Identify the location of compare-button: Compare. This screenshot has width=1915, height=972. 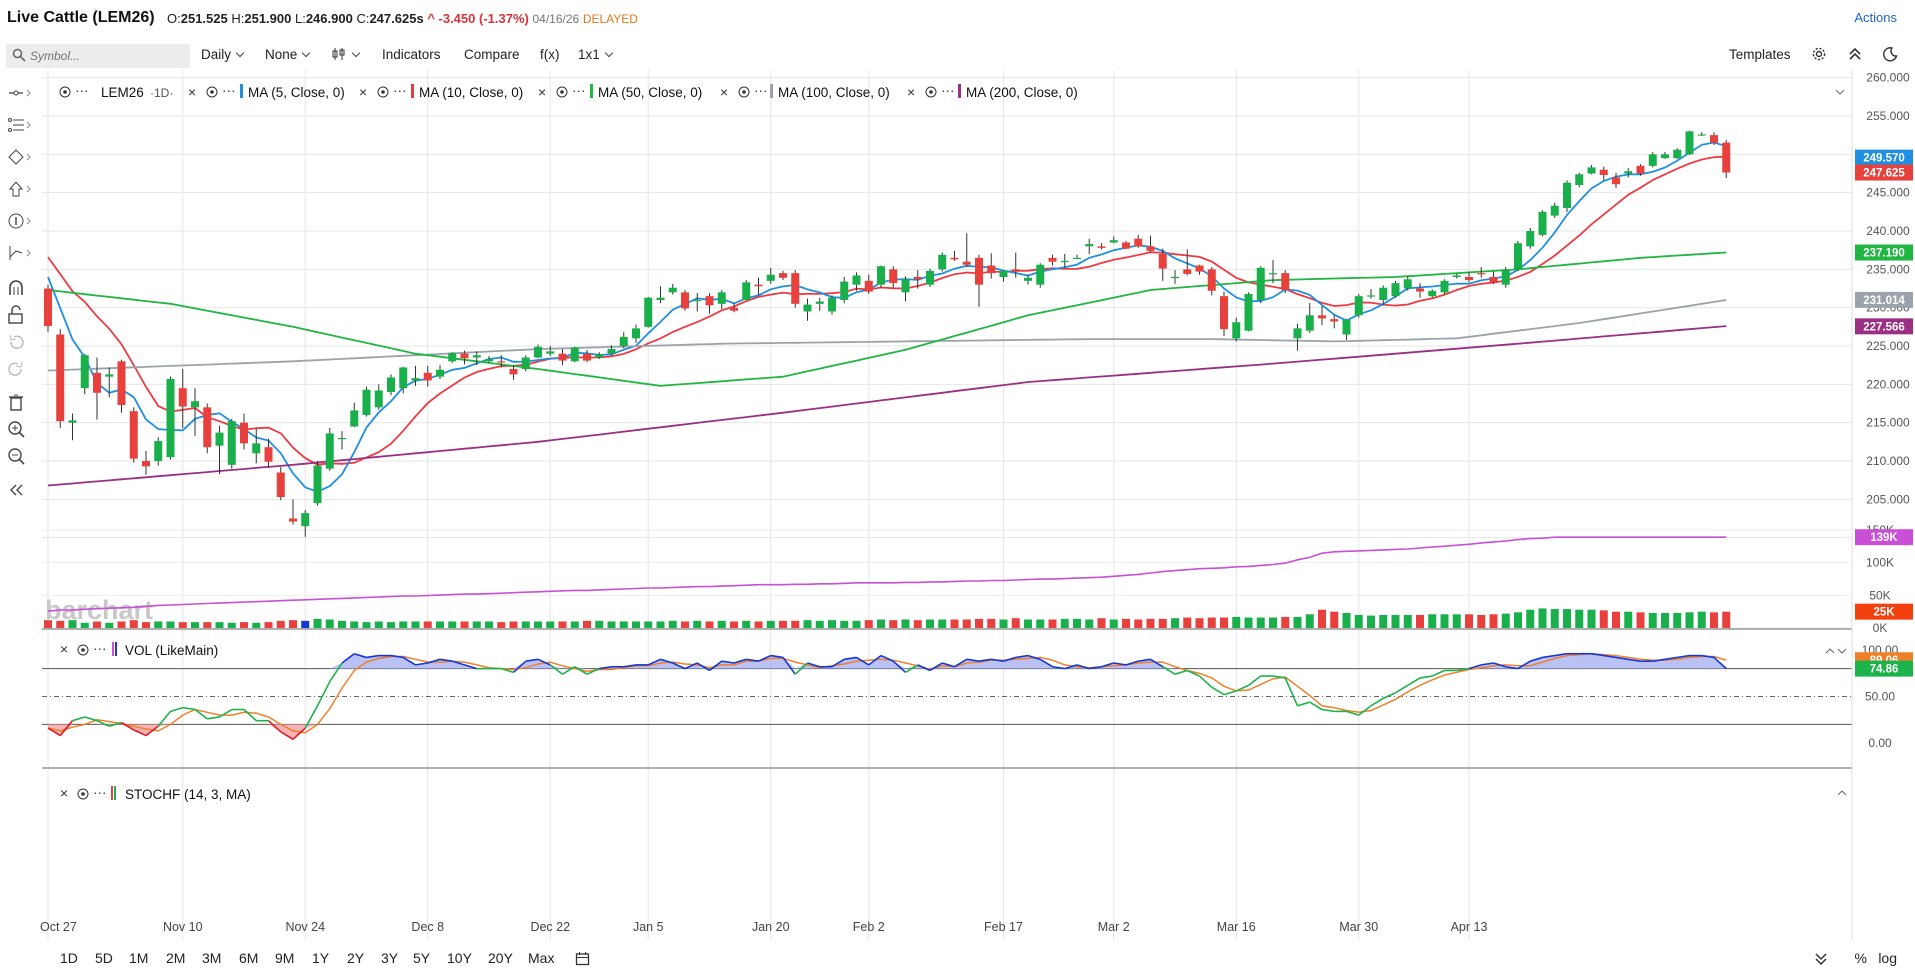
(492, 54).